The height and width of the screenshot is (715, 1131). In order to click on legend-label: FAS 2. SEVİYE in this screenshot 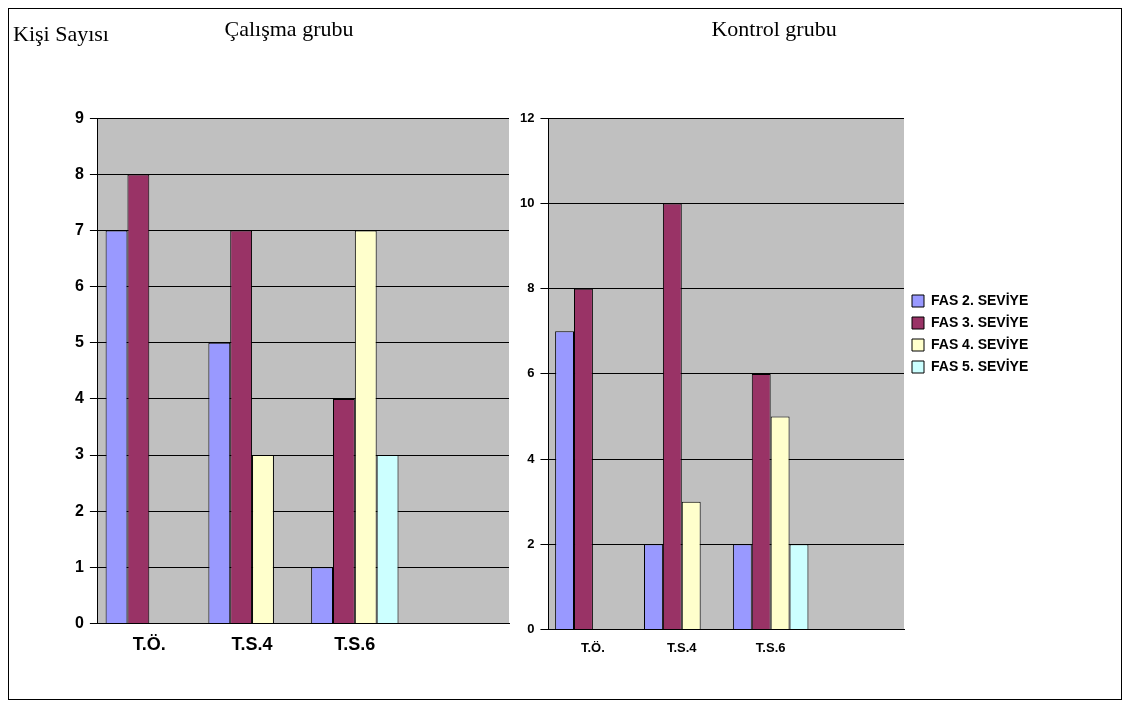, I will do `click(980, 299)`.